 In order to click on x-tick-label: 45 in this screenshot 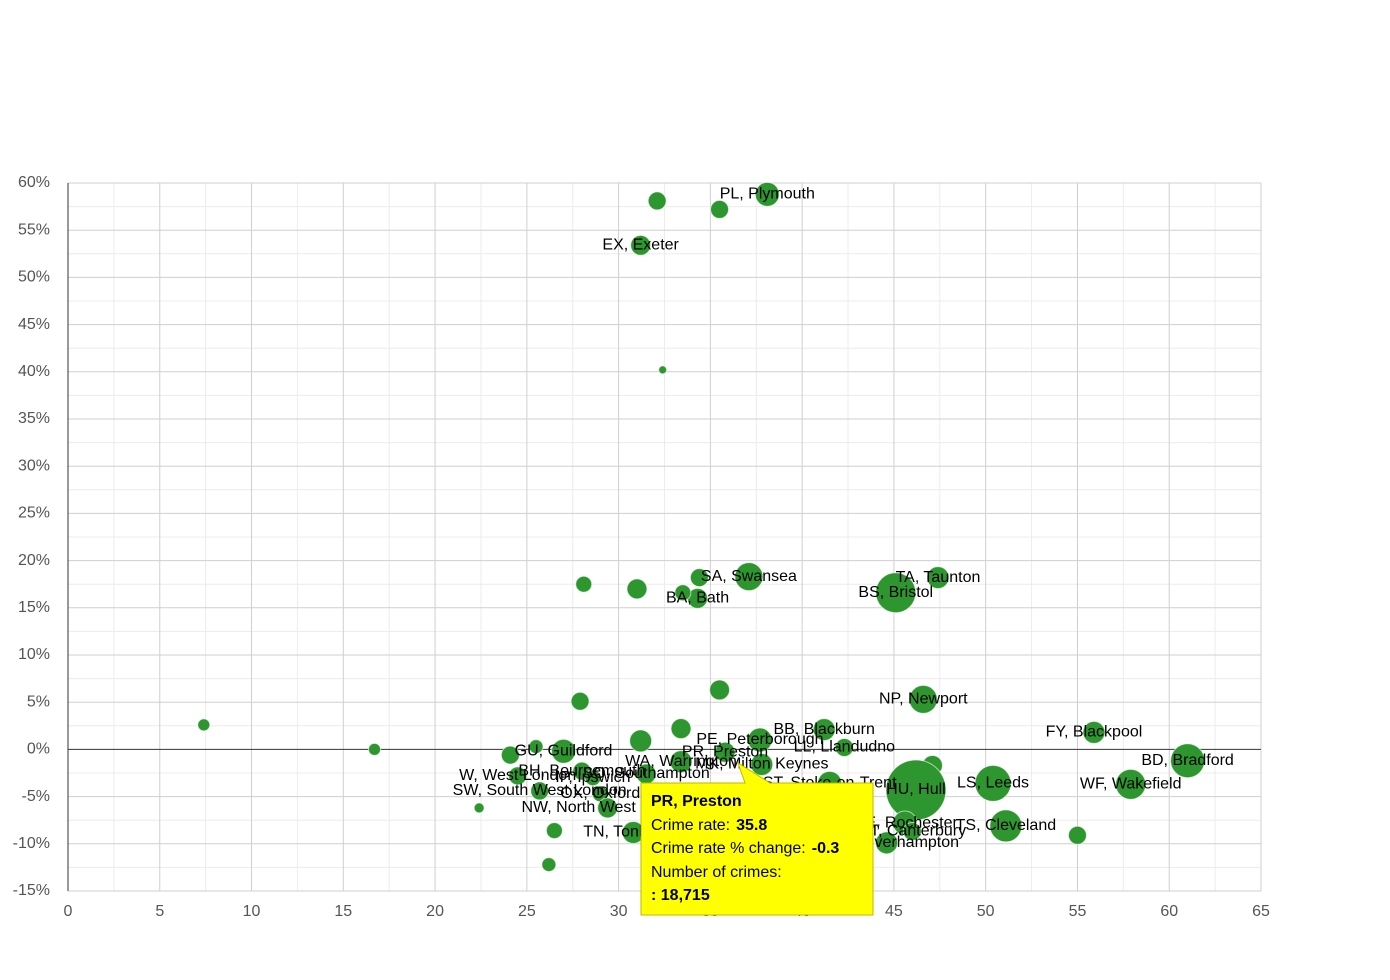, I will do `click(894, 911)`.